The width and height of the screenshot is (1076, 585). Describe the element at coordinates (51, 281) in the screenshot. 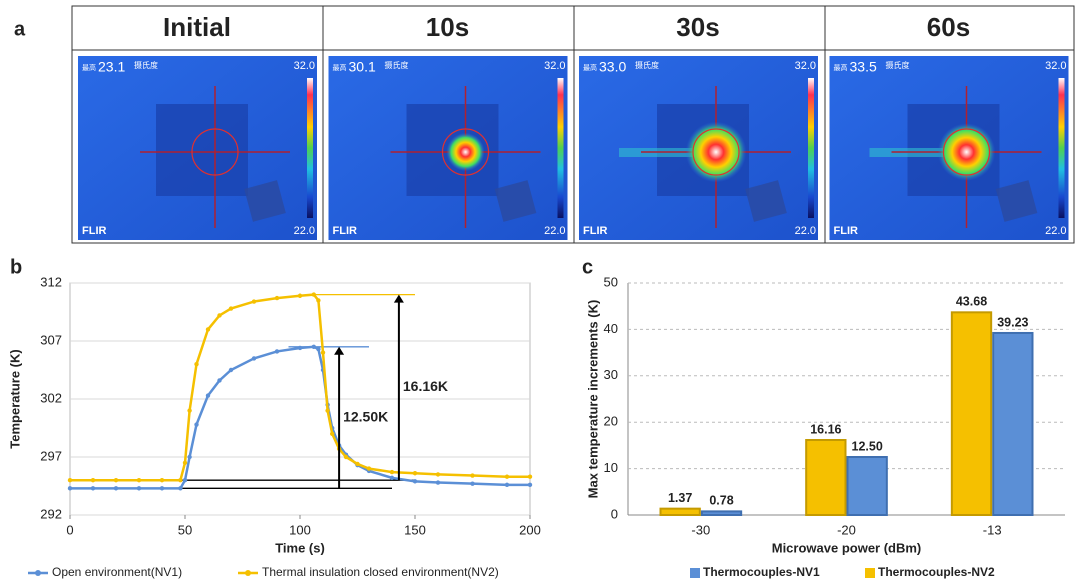

I see `y-tick-label: 312` at that location.